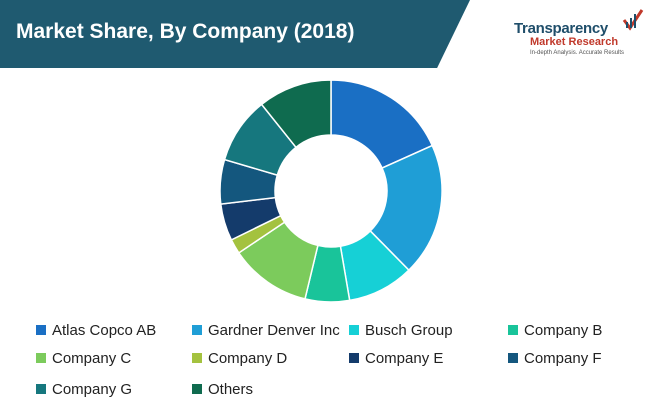 This screenshot has width=650, height=405. What do you see at coordinates (231, 389) in the screenshot?
I see `legend-label: Others` at bounding box center [231, 389].